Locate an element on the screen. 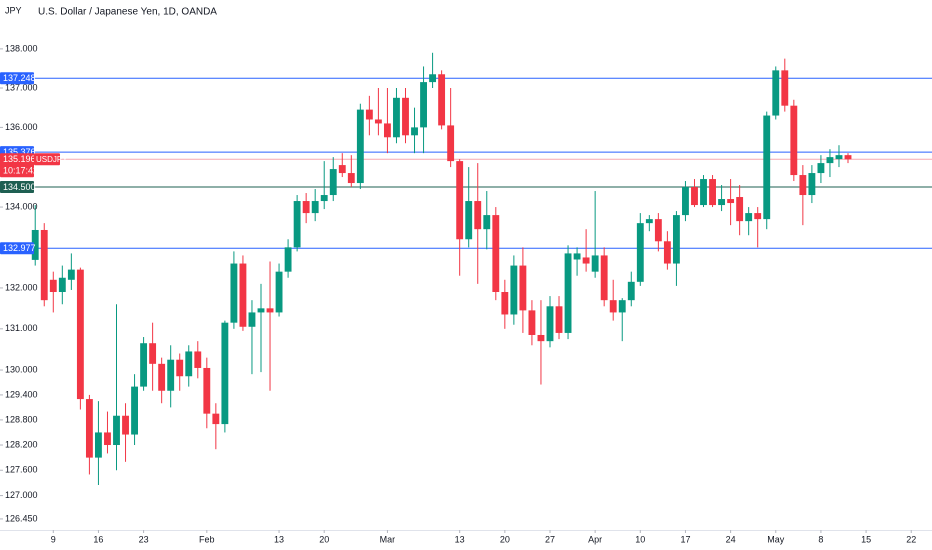  y-tick-label: 134.000 is located at coordinates (21, 206).